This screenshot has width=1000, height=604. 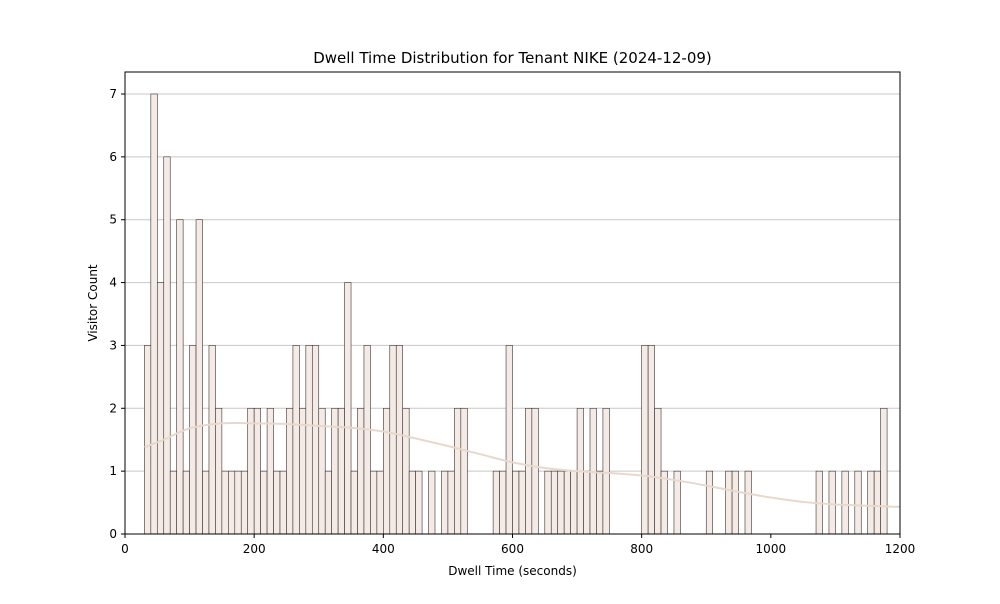 I want to click on x-axis-ticks: 0 200 400 600 800 1000 1200, so click(x=518, y=545).